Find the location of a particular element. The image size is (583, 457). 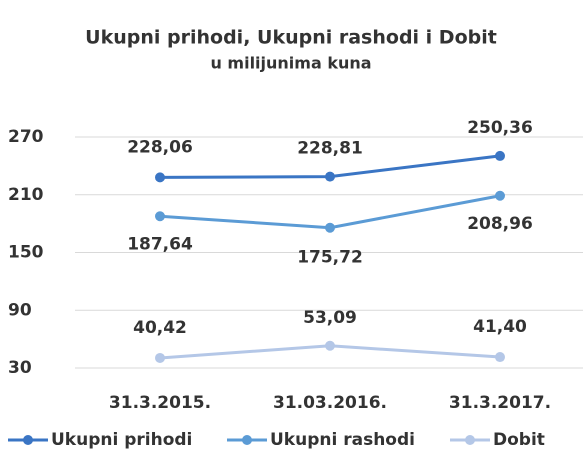

x-tick-label: 31.3.2017. is located at coordinates (500, 403).